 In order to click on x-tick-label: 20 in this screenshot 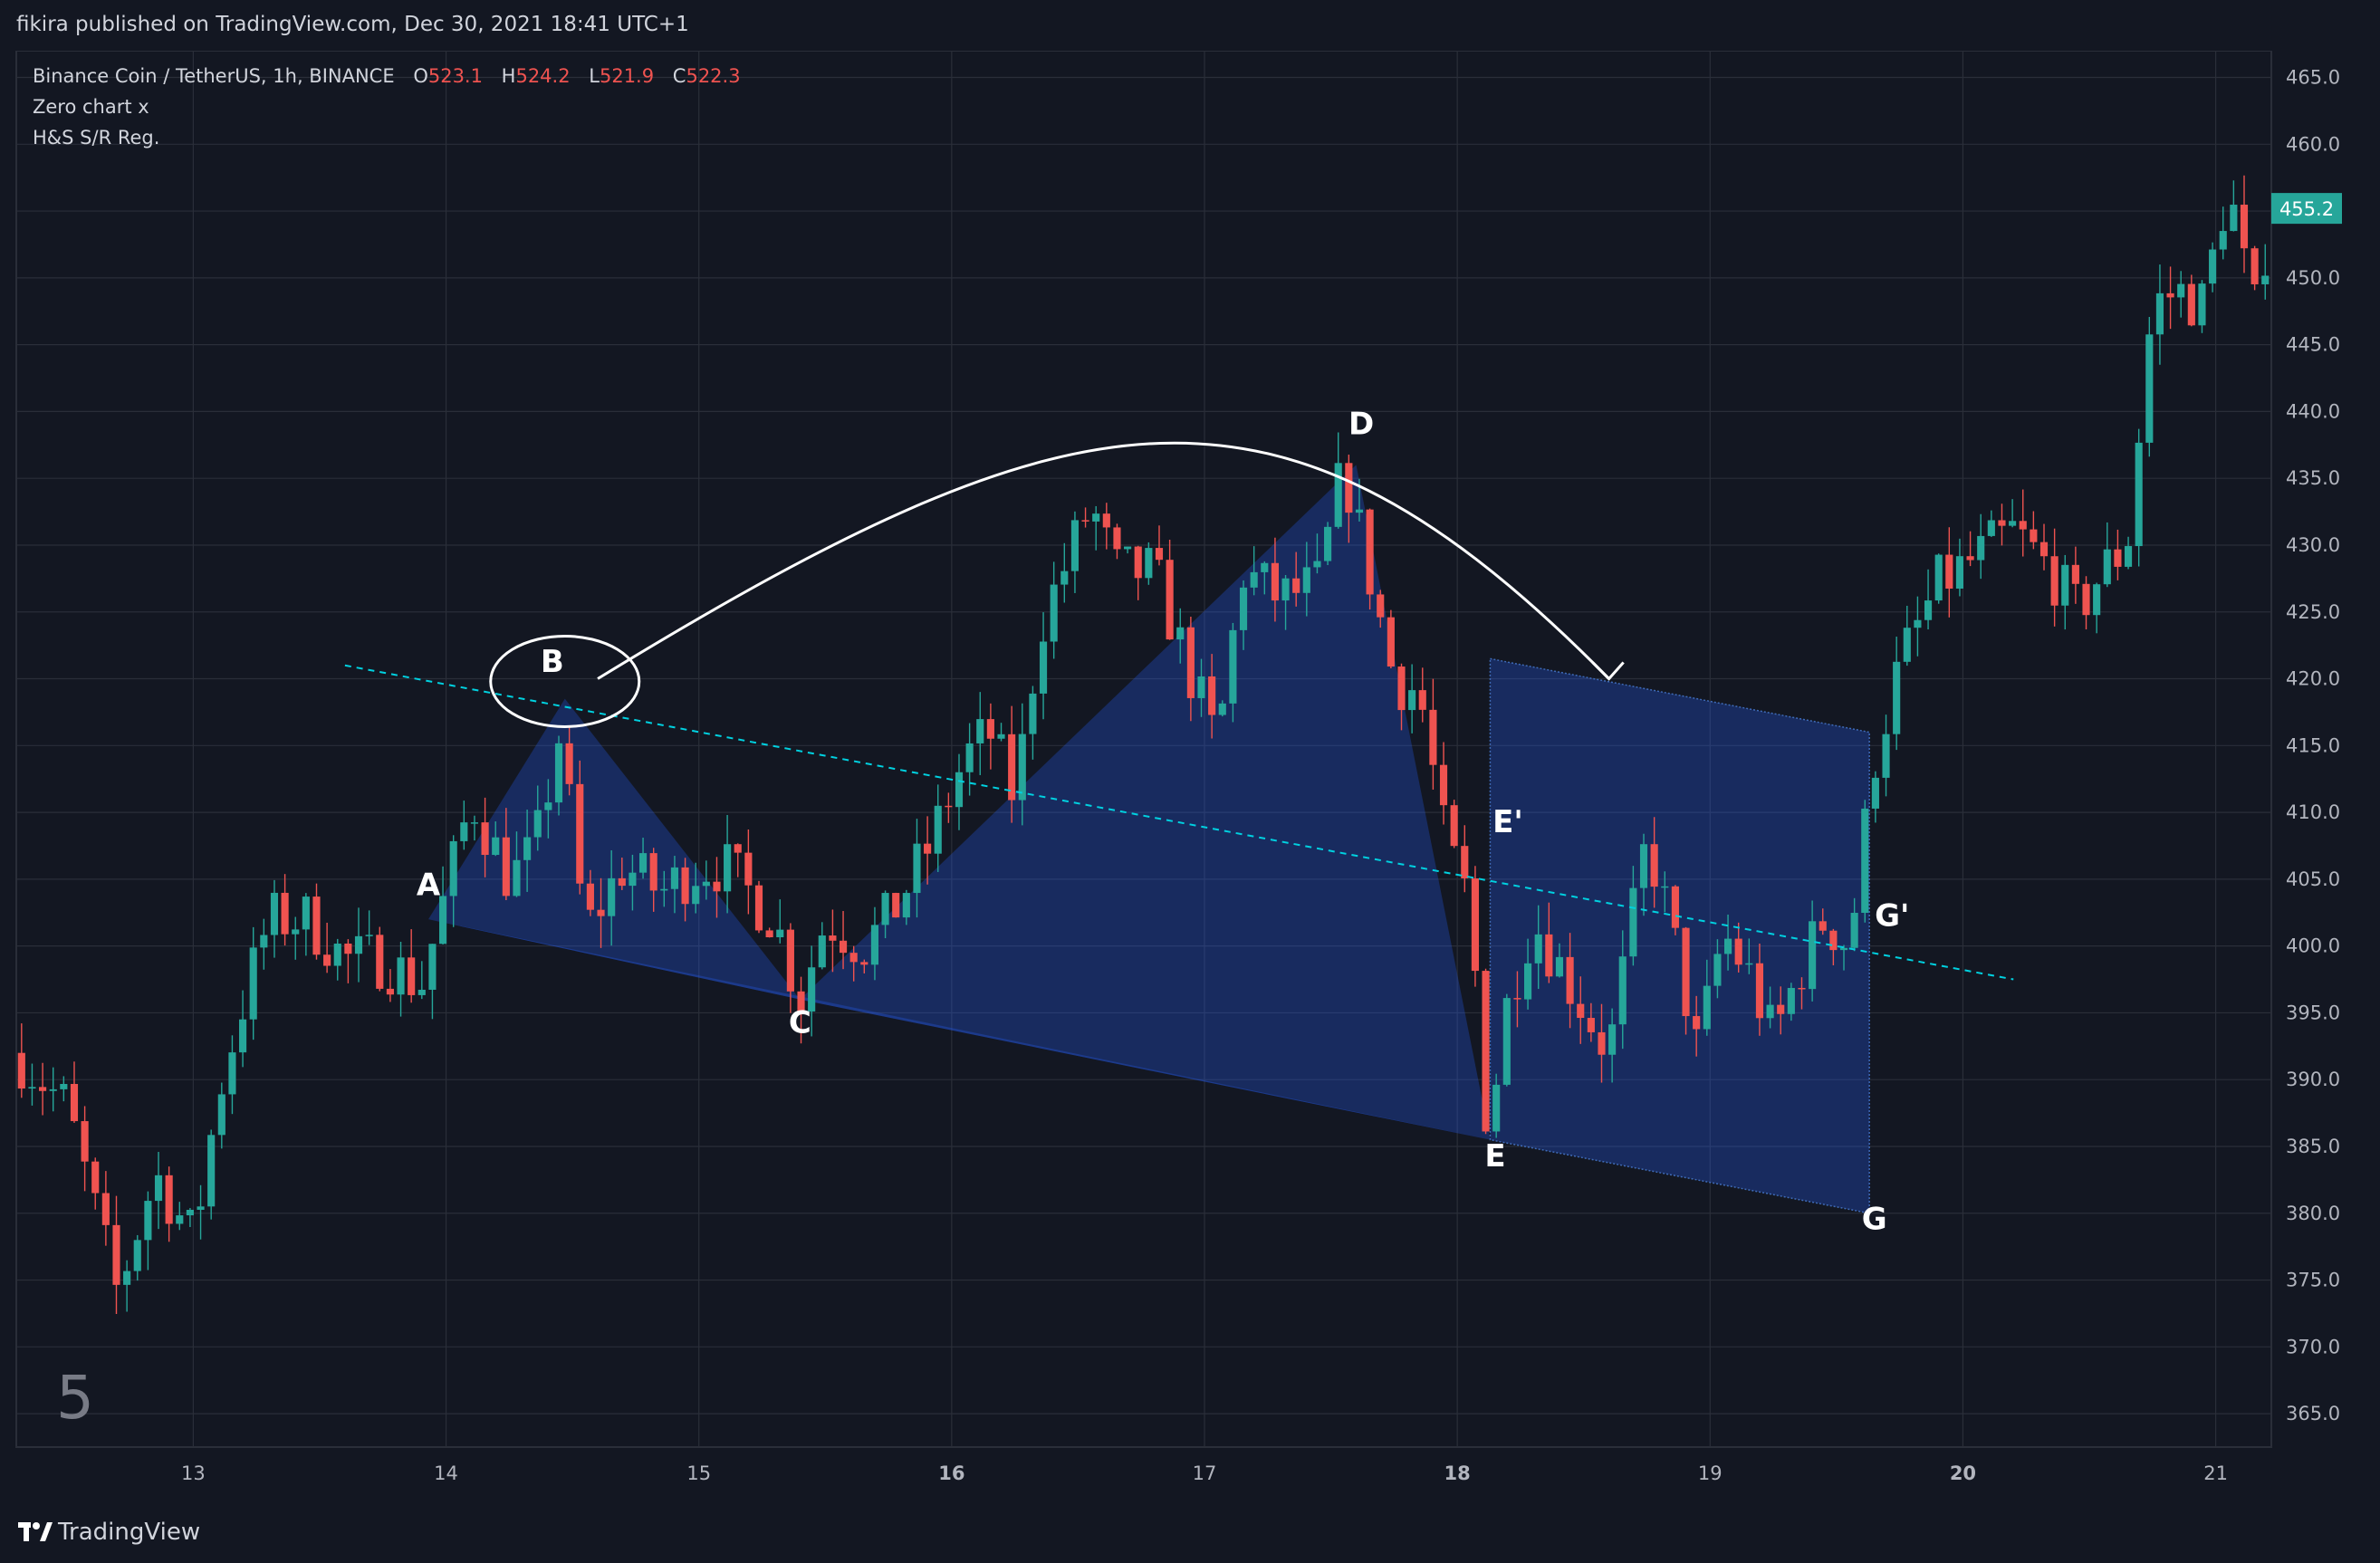, I will do `click(1963, 1473)`.